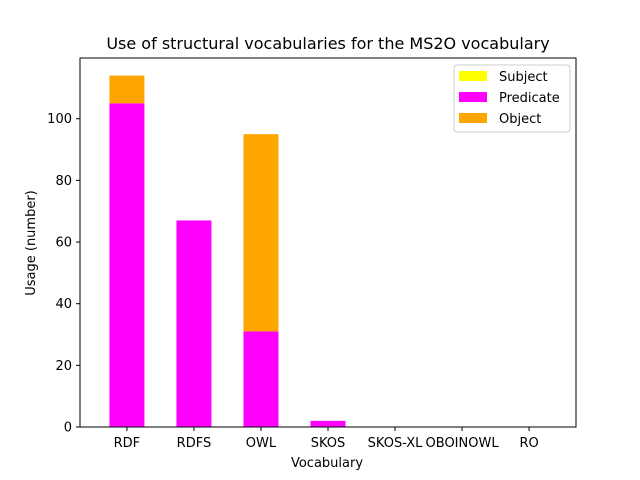  I want to click on y-tick-label: 80, so click(63, 181).